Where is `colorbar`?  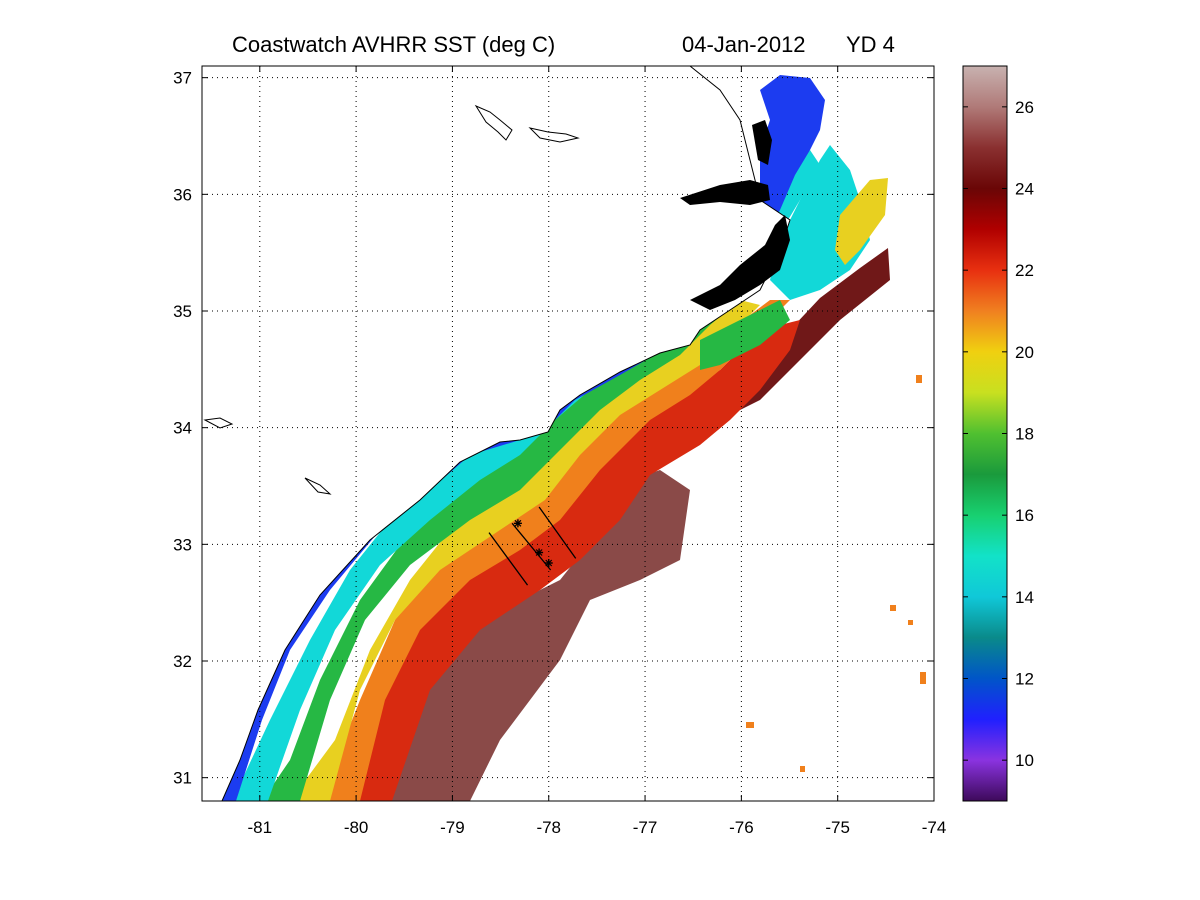
colorbar is located at coordinates (985, 433).